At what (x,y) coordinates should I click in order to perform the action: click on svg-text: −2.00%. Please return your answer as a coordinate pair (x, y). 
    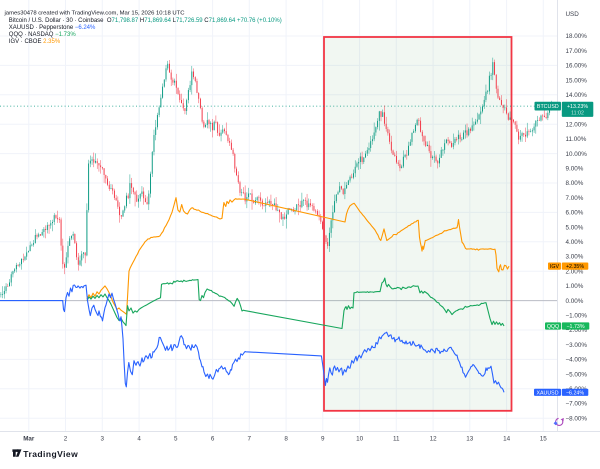
    Looking at the image, I should click on (577, 330).